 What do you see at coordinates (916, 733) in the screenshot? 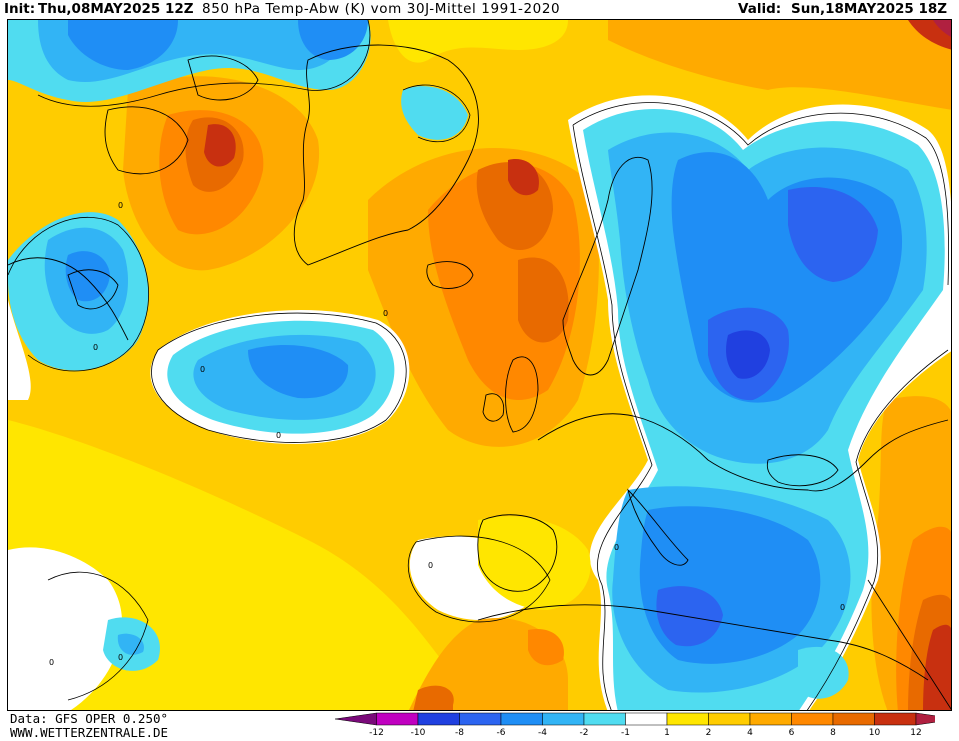
I see `legend-label: 12` at bounding box center [916, 733].